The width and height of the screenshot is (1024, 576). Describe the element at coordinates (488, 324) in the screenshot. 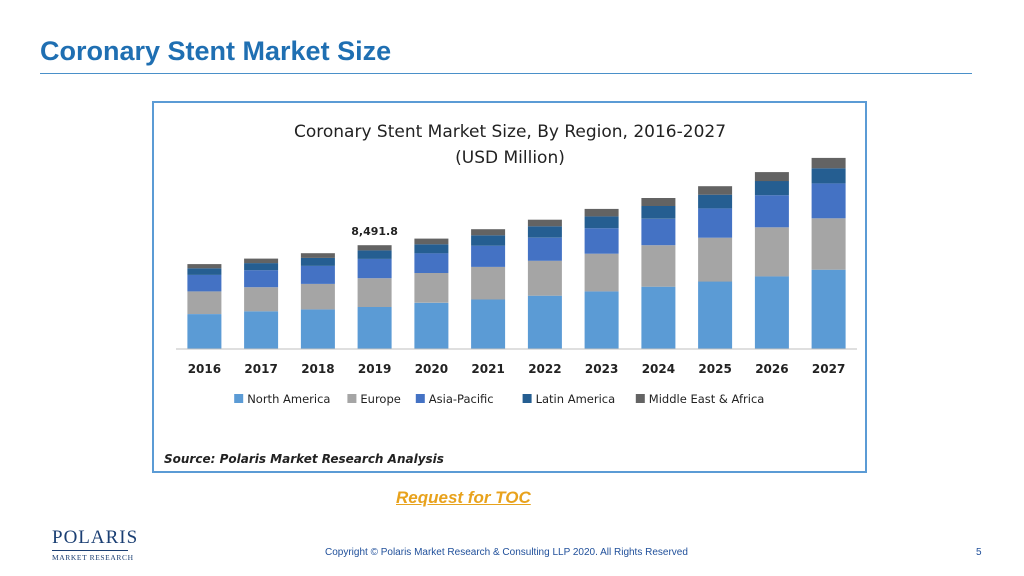

I see `bar-2021-north-america` at that location.